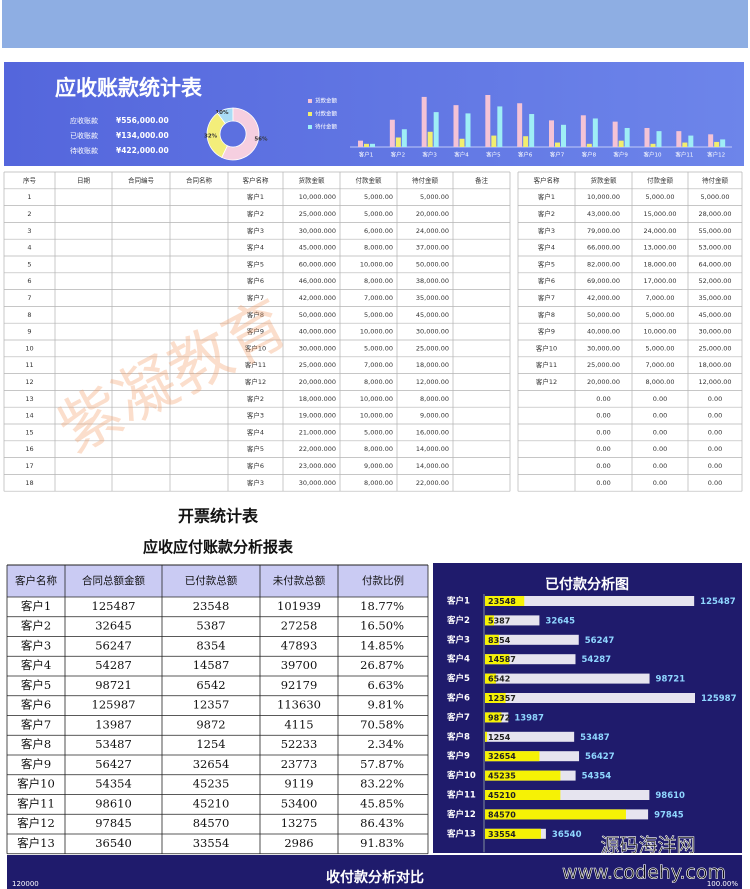 Image resolution: width=750 pixels, height=889 pixels. I want to click on table-cell: 84570, so click(211, 823).